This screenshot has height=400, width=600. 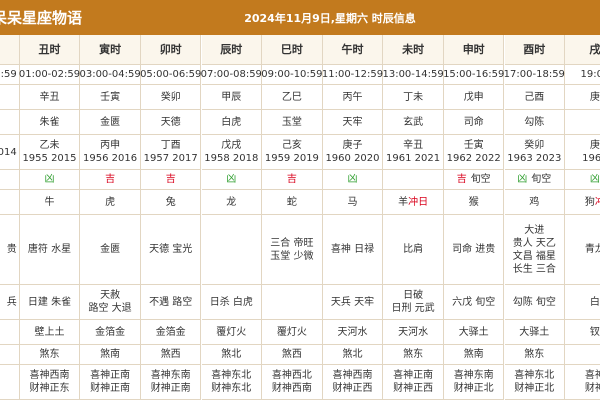 I want to click on luck-line: 凶, so click(x=594, y=179).